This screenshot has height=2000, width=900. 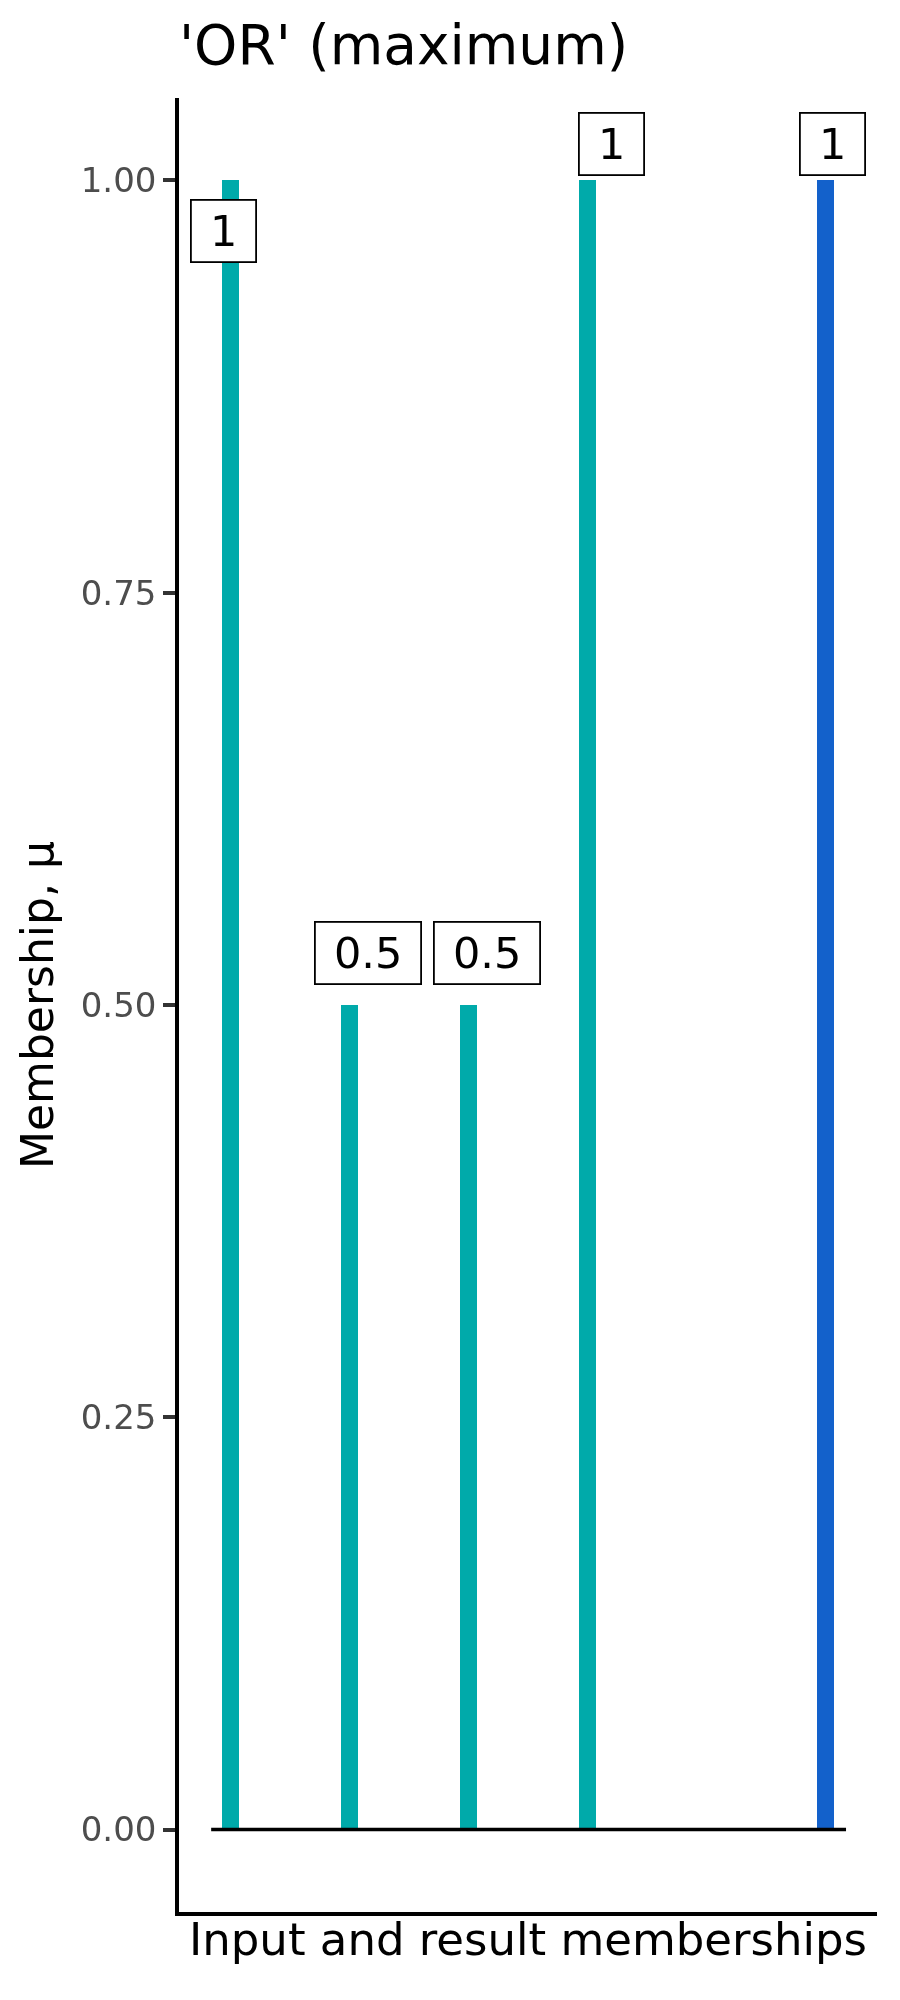 I want to click on y-tick-label: 0.25, so click(x=118, y=1417).